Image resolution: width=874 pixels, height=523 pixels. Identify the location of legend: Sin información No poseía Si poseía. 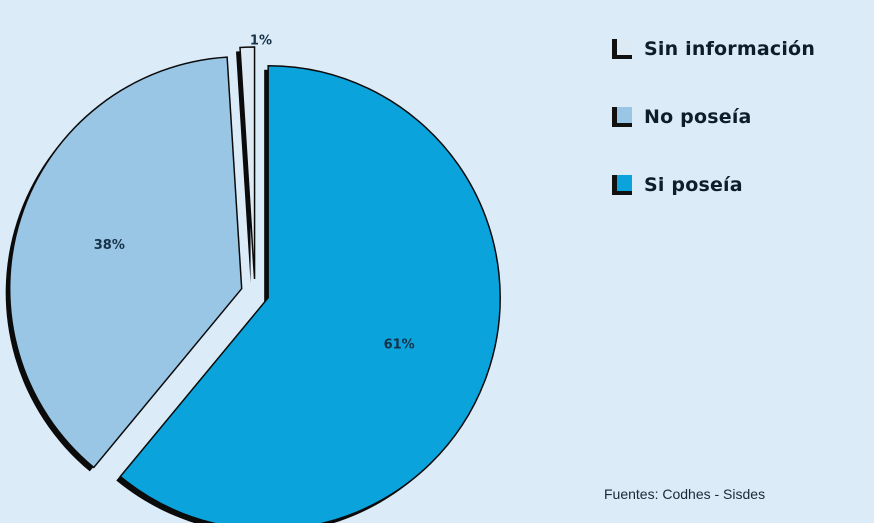
(713, 136).